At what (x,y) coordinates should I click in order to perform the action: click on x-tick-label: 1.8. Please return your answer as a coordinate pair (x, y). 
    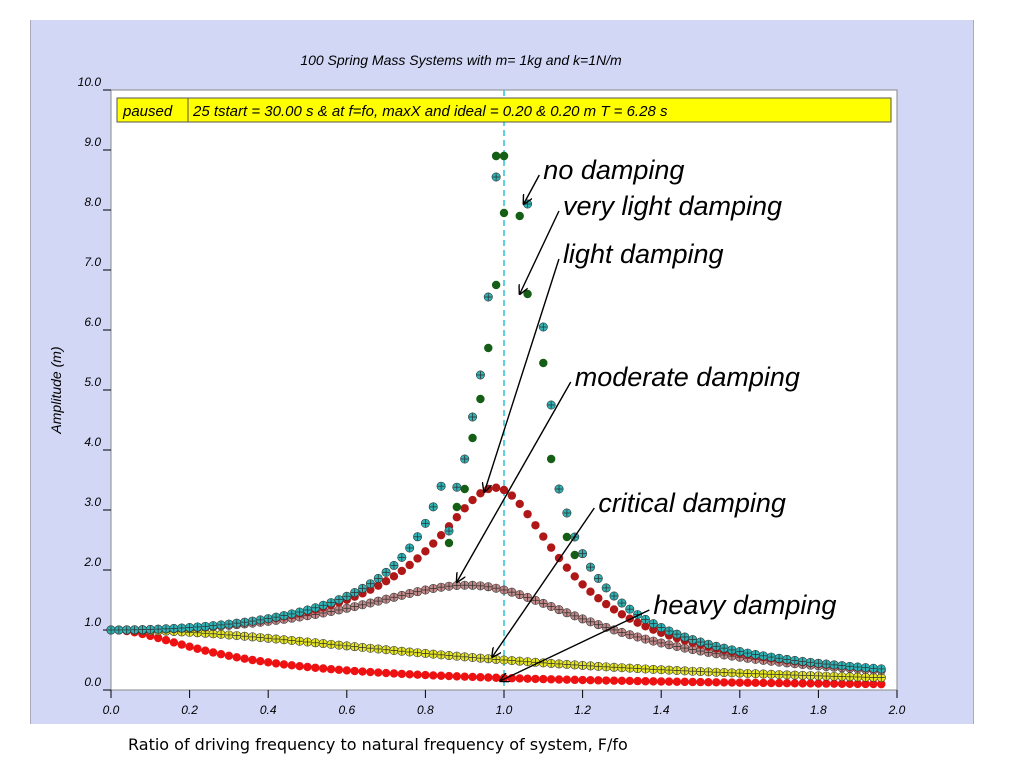
    Looking at the image, I should click on (818, 710).